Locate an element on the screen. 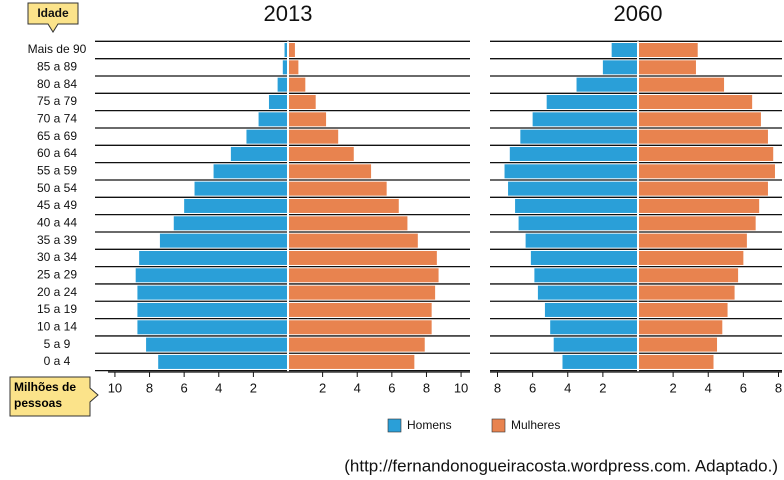  category-label: 25 a 29 is located at coordinates (57, 274).